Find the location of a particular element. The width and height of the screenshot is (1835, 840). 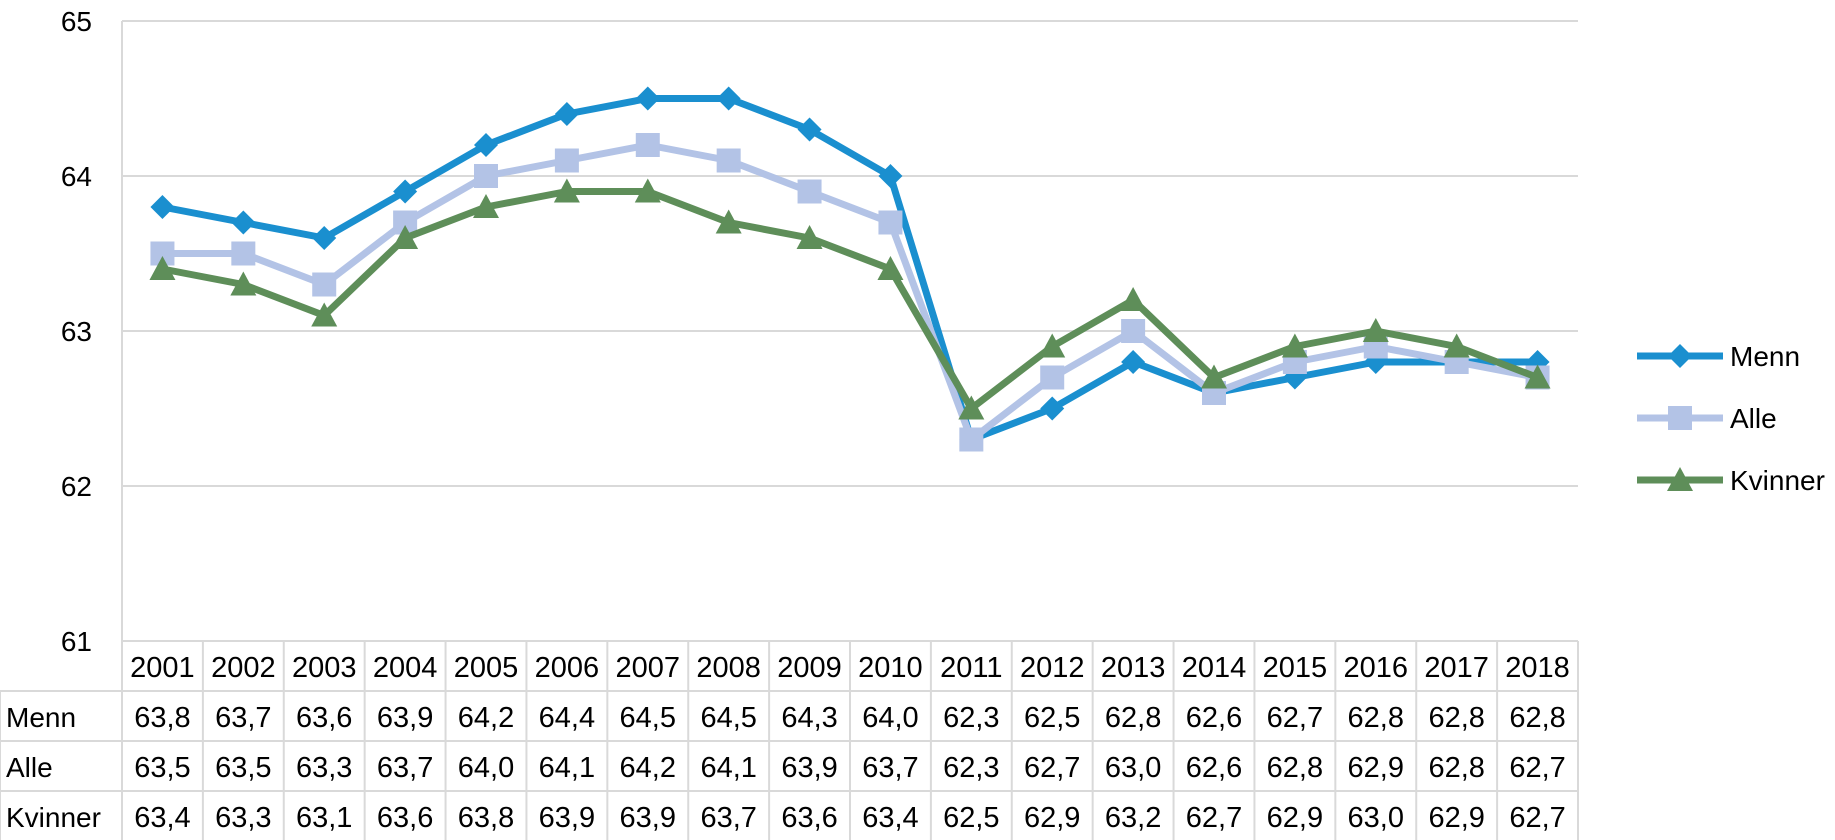

data-label: 63,4 is located at coordinates (890, 818).